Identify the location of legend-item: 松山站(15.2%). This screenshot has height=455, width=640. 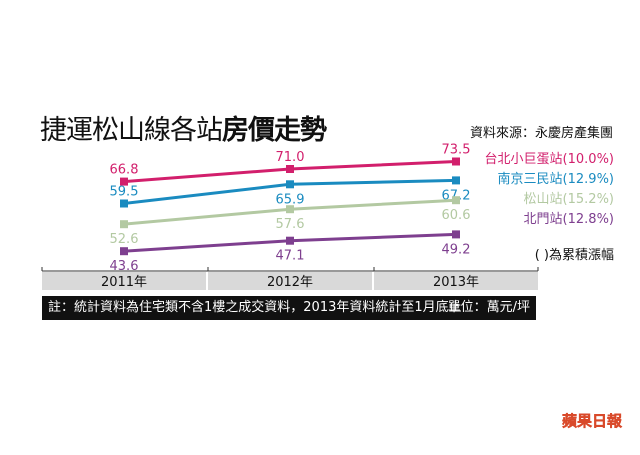
(549, 200).